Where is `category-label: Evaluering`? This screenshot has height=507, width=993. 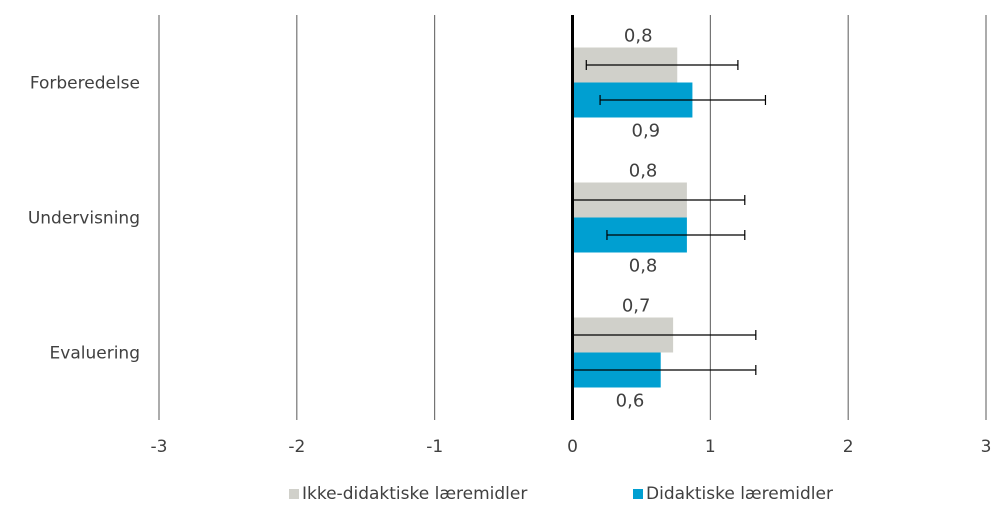
category-label: Evaluering is located at coordinates (95, 354).